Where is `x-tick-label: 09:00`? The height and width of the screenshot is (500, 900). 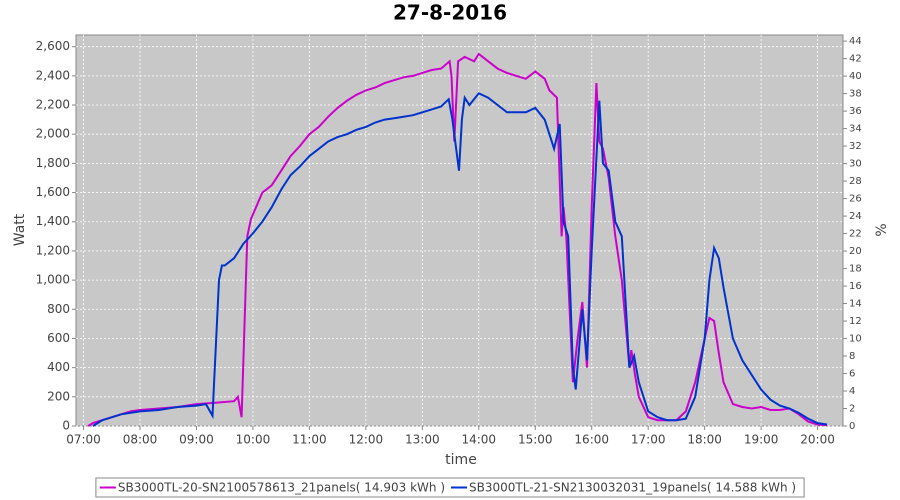
x-tick-label: 09:00 is located at coordinates (196, 440).